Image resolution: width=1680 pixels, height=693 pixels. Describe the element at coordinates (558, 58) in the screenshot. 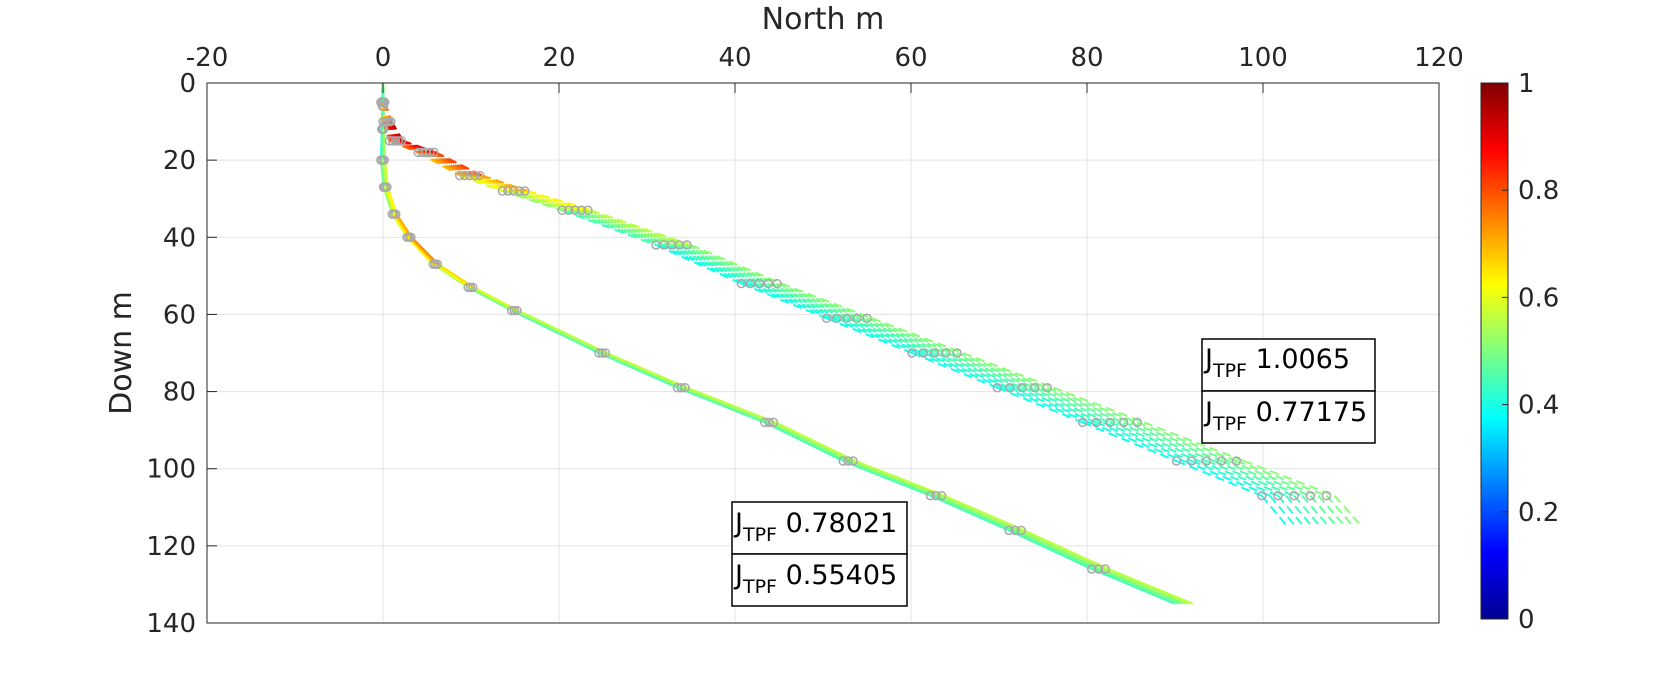

I see `x-tick-label: 20` at that location.